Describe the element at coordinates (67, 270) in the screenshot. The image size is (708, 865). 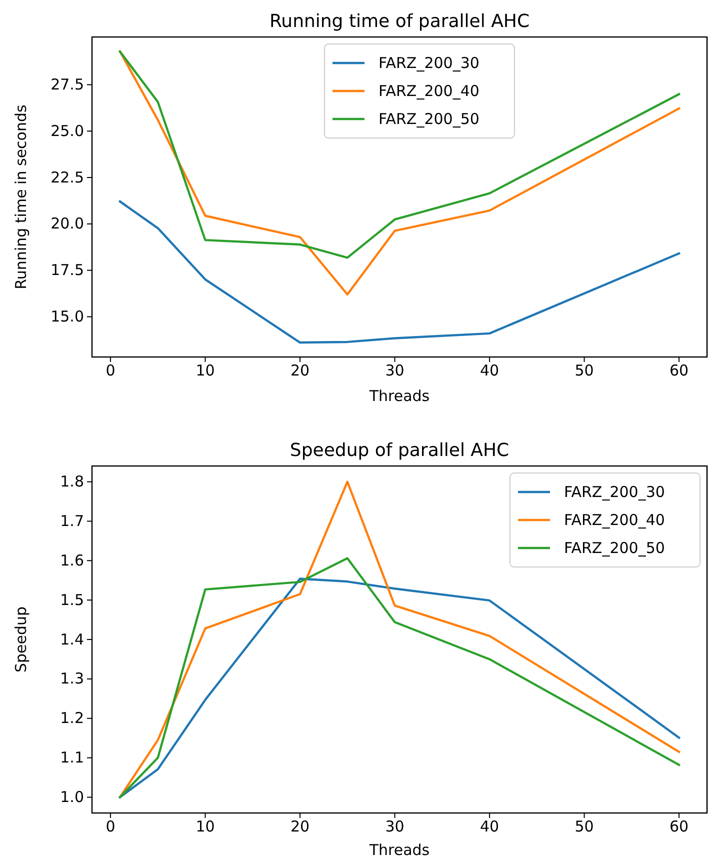
I see `y-tick-label: 17.5` at that location.